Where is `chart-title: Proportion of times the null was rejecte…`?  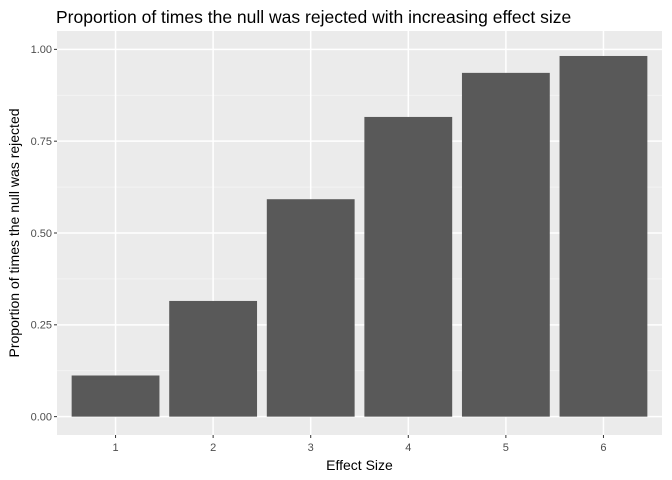 chart-title: Proportion of times the null was rejecte… is located at coordinates (313, 17).